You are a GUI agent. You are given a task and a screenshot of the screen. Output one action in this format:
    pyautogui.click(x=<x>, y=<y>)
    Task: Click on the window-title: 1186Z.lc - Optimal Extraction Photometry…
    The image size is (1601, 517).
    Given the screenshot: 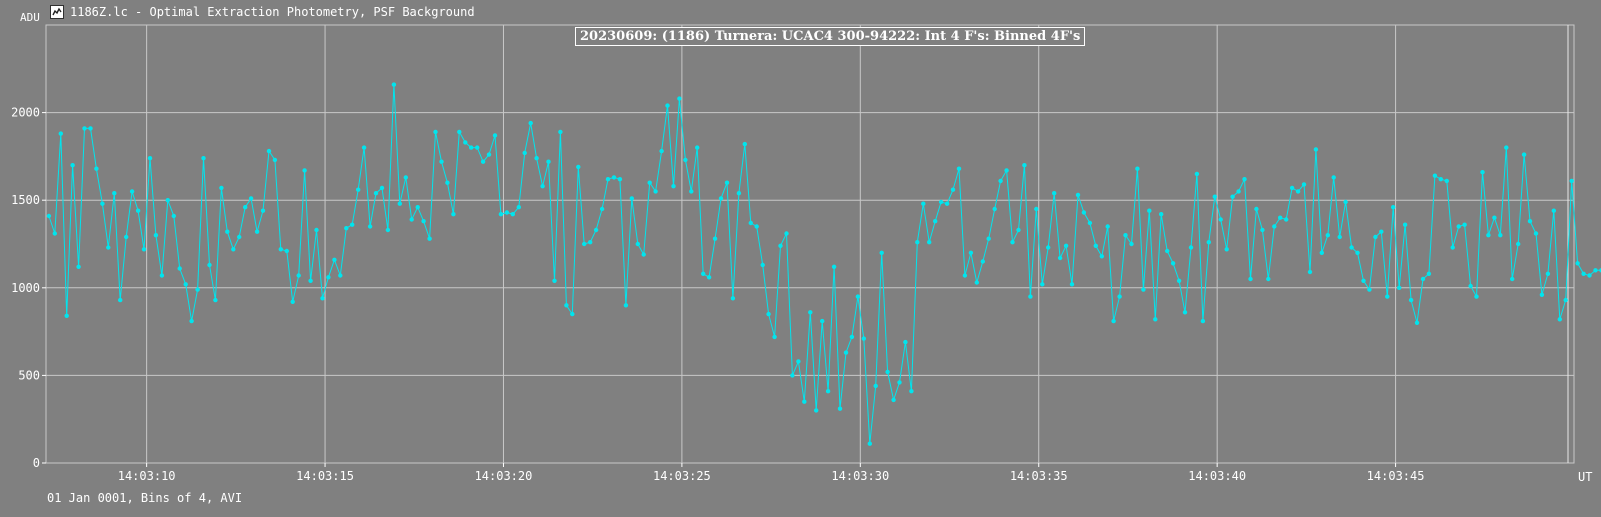 What is the action you would take?
    pyautogui.click(x=272, y=12)
    